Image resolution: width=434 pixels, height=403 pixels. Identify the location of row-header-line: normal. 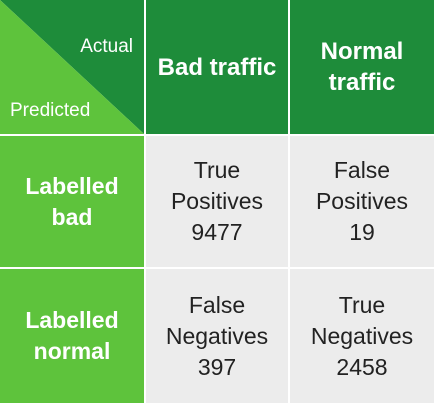
(72, 351).